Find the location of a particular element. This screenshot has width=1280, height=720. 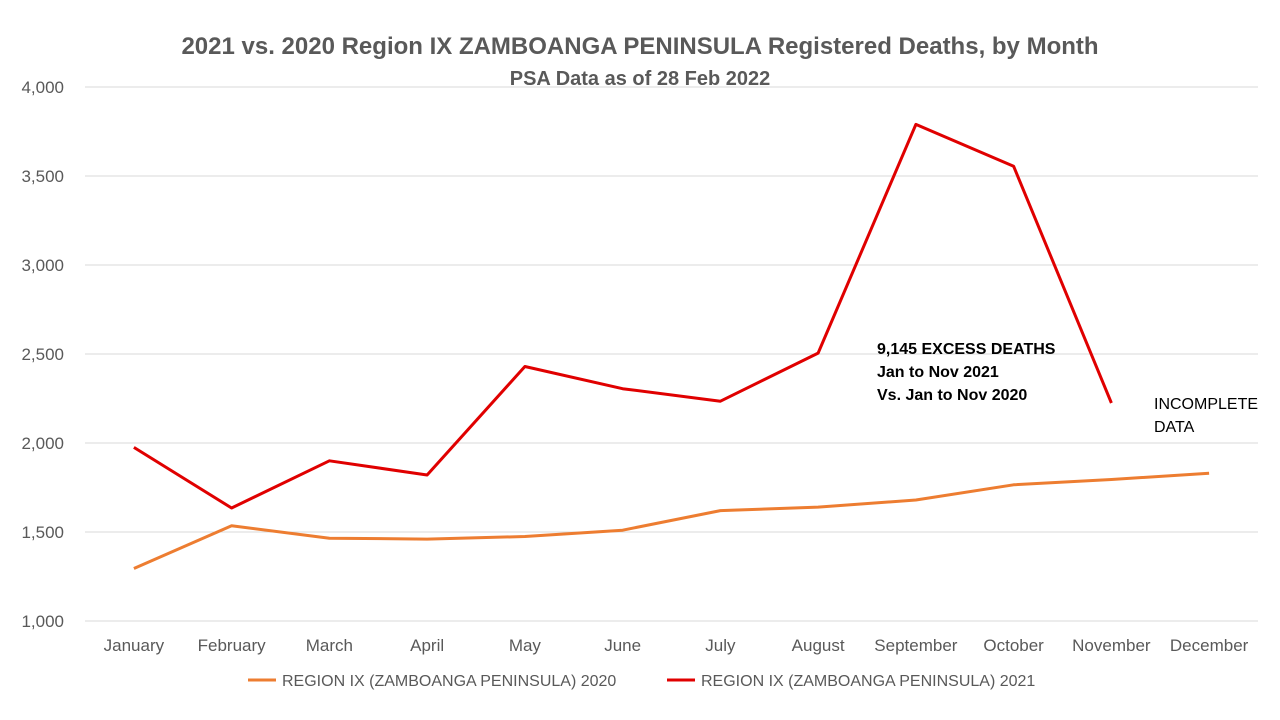

x-tick-label: October is located at coordinates (1013, 645).